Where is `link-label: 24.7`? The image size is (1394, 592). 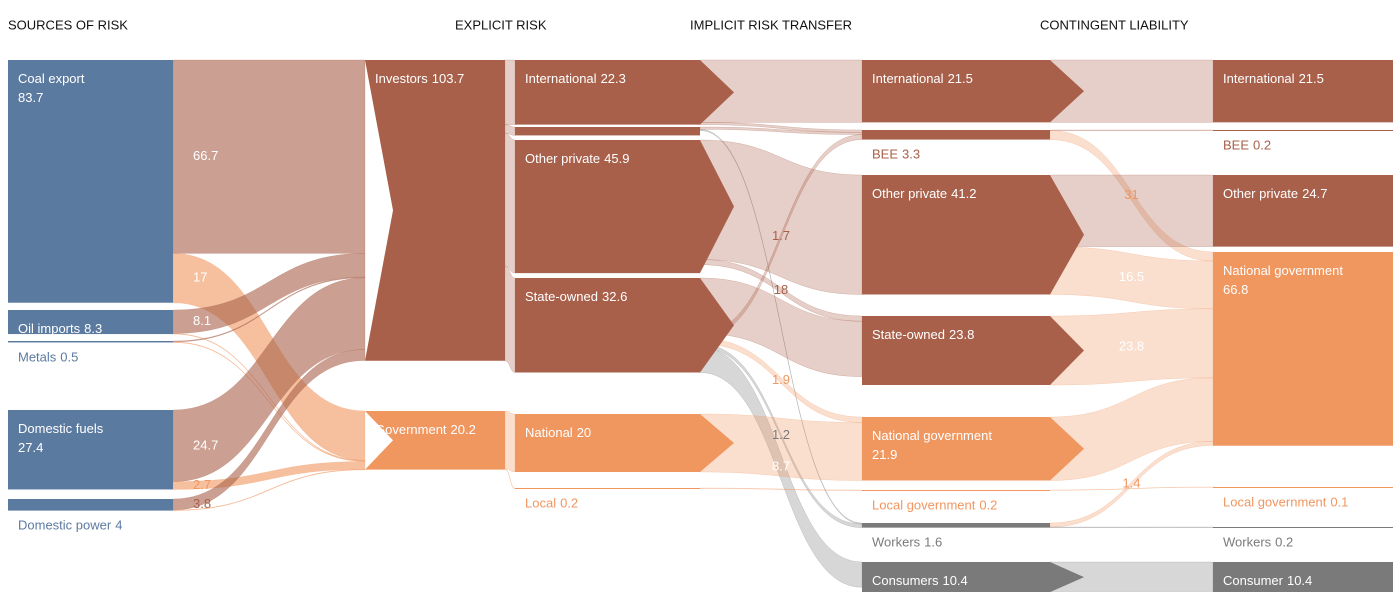
link-label: 24.7 is located at coordinates (205, 444).